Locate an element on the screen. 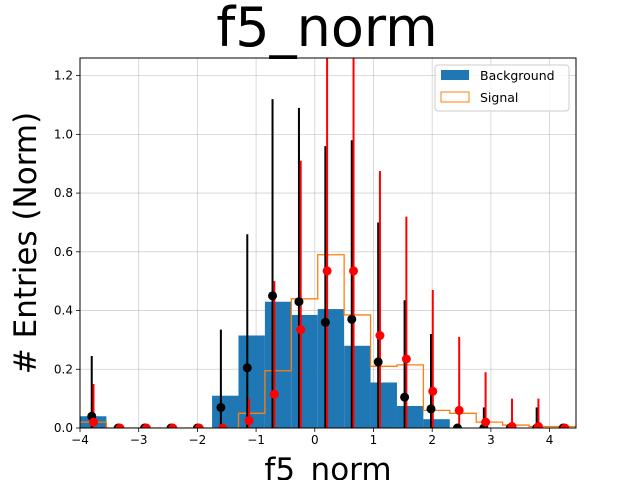  x-tick-label: −4 is located at coordinates (80, 440).